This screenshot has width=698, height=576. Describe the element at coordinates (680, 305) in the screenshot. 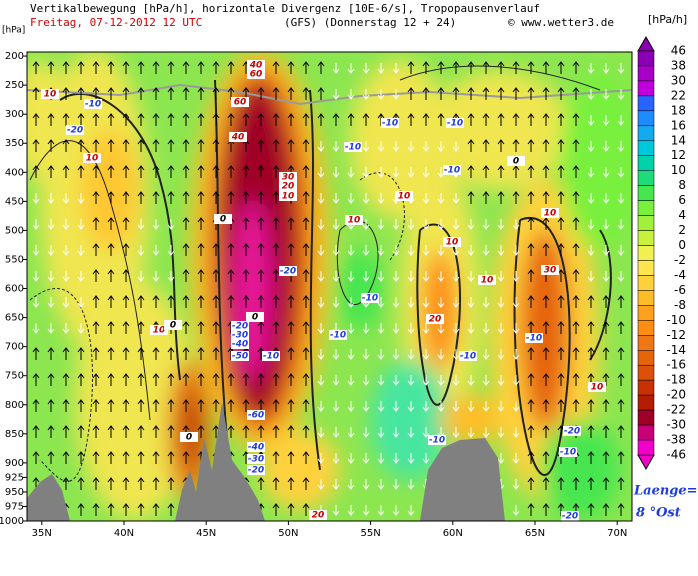

I see `colorbar-label: -8` at that location.